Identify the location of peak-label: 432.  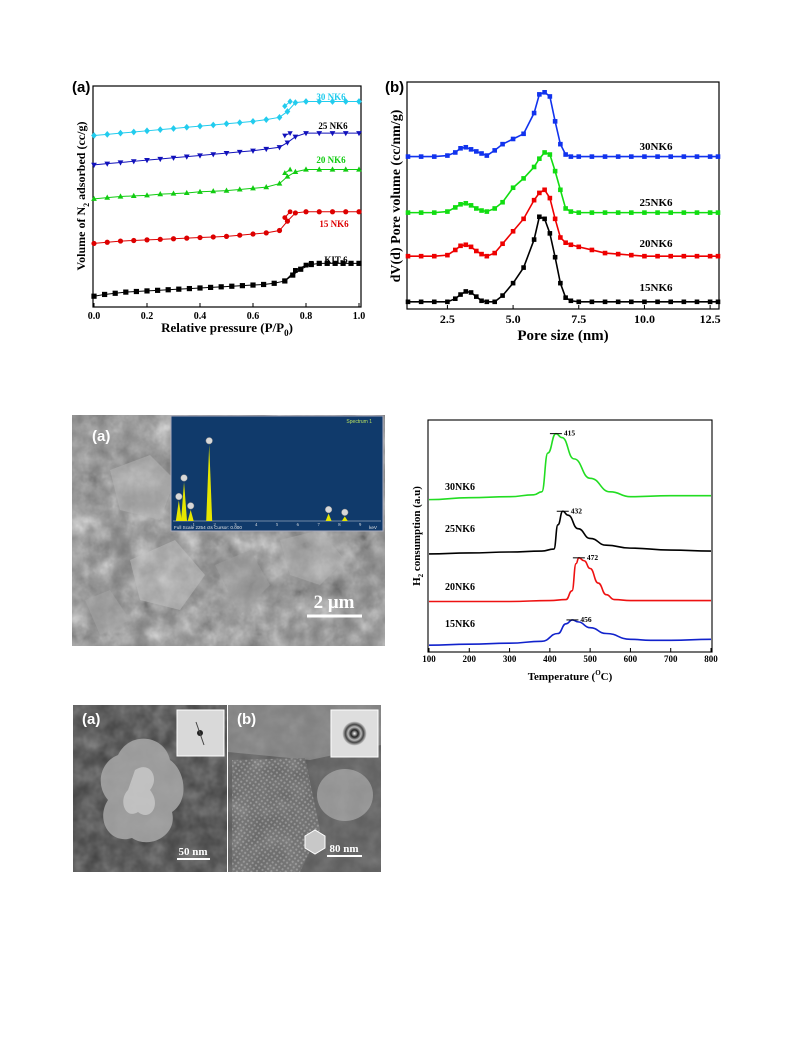
(577, 510).